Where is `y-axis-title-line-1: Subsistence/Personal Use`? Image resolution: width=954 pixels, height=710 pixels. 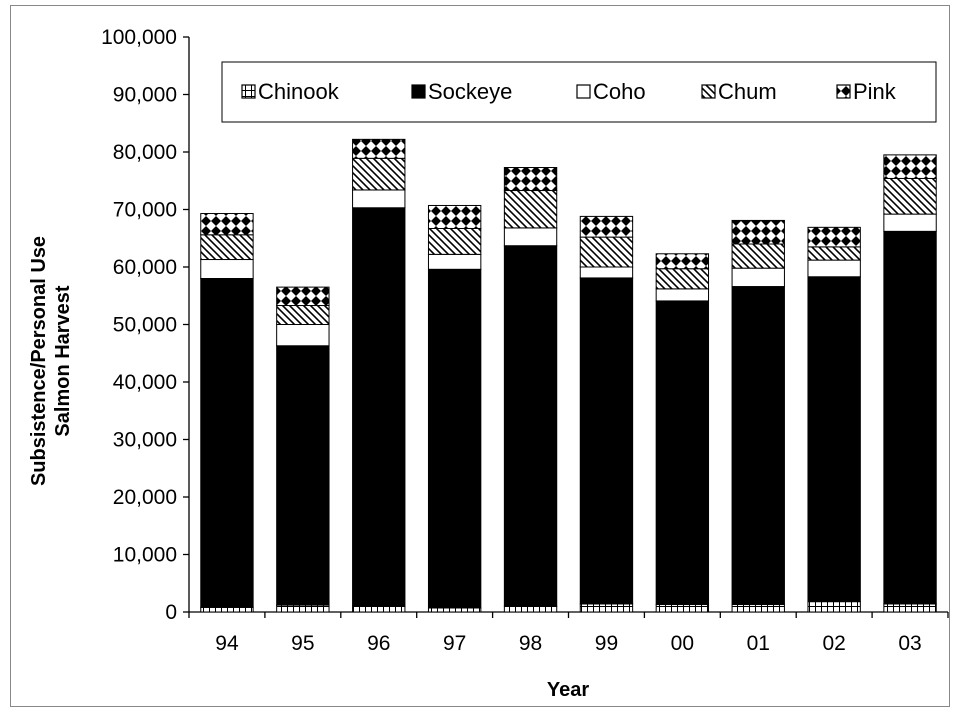
y-axis-title-line-1: Subsistence/Personal Use is located at coordinates (39, 361).